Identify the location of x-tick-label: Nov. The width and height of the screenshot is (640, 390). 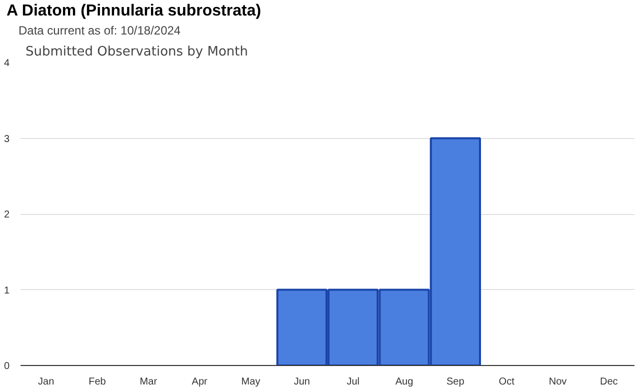
(557, 382).